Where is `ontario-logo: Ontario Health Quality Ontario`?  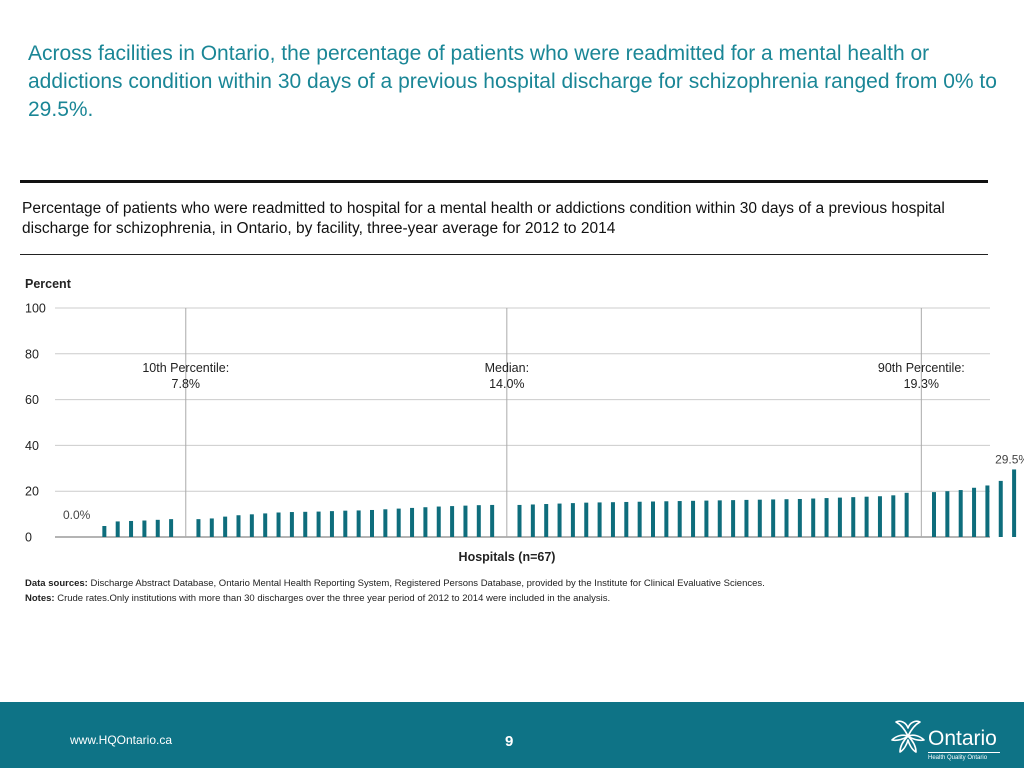 ontario-logo: Ontario Health Quality Ontario is located at coordinates (946, 738).